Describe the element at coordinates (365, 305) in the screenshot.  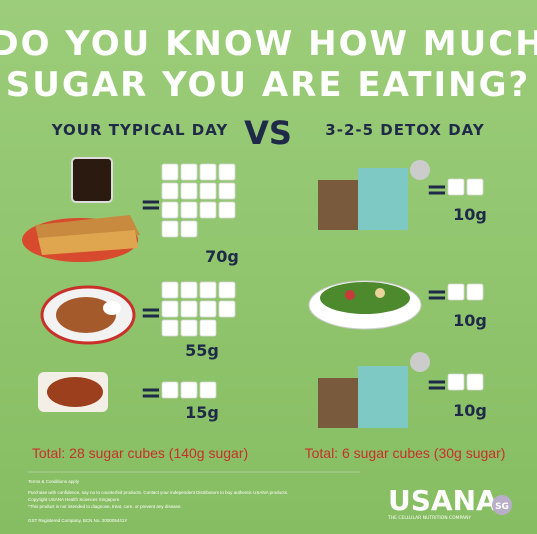
I see `salad` at that location.